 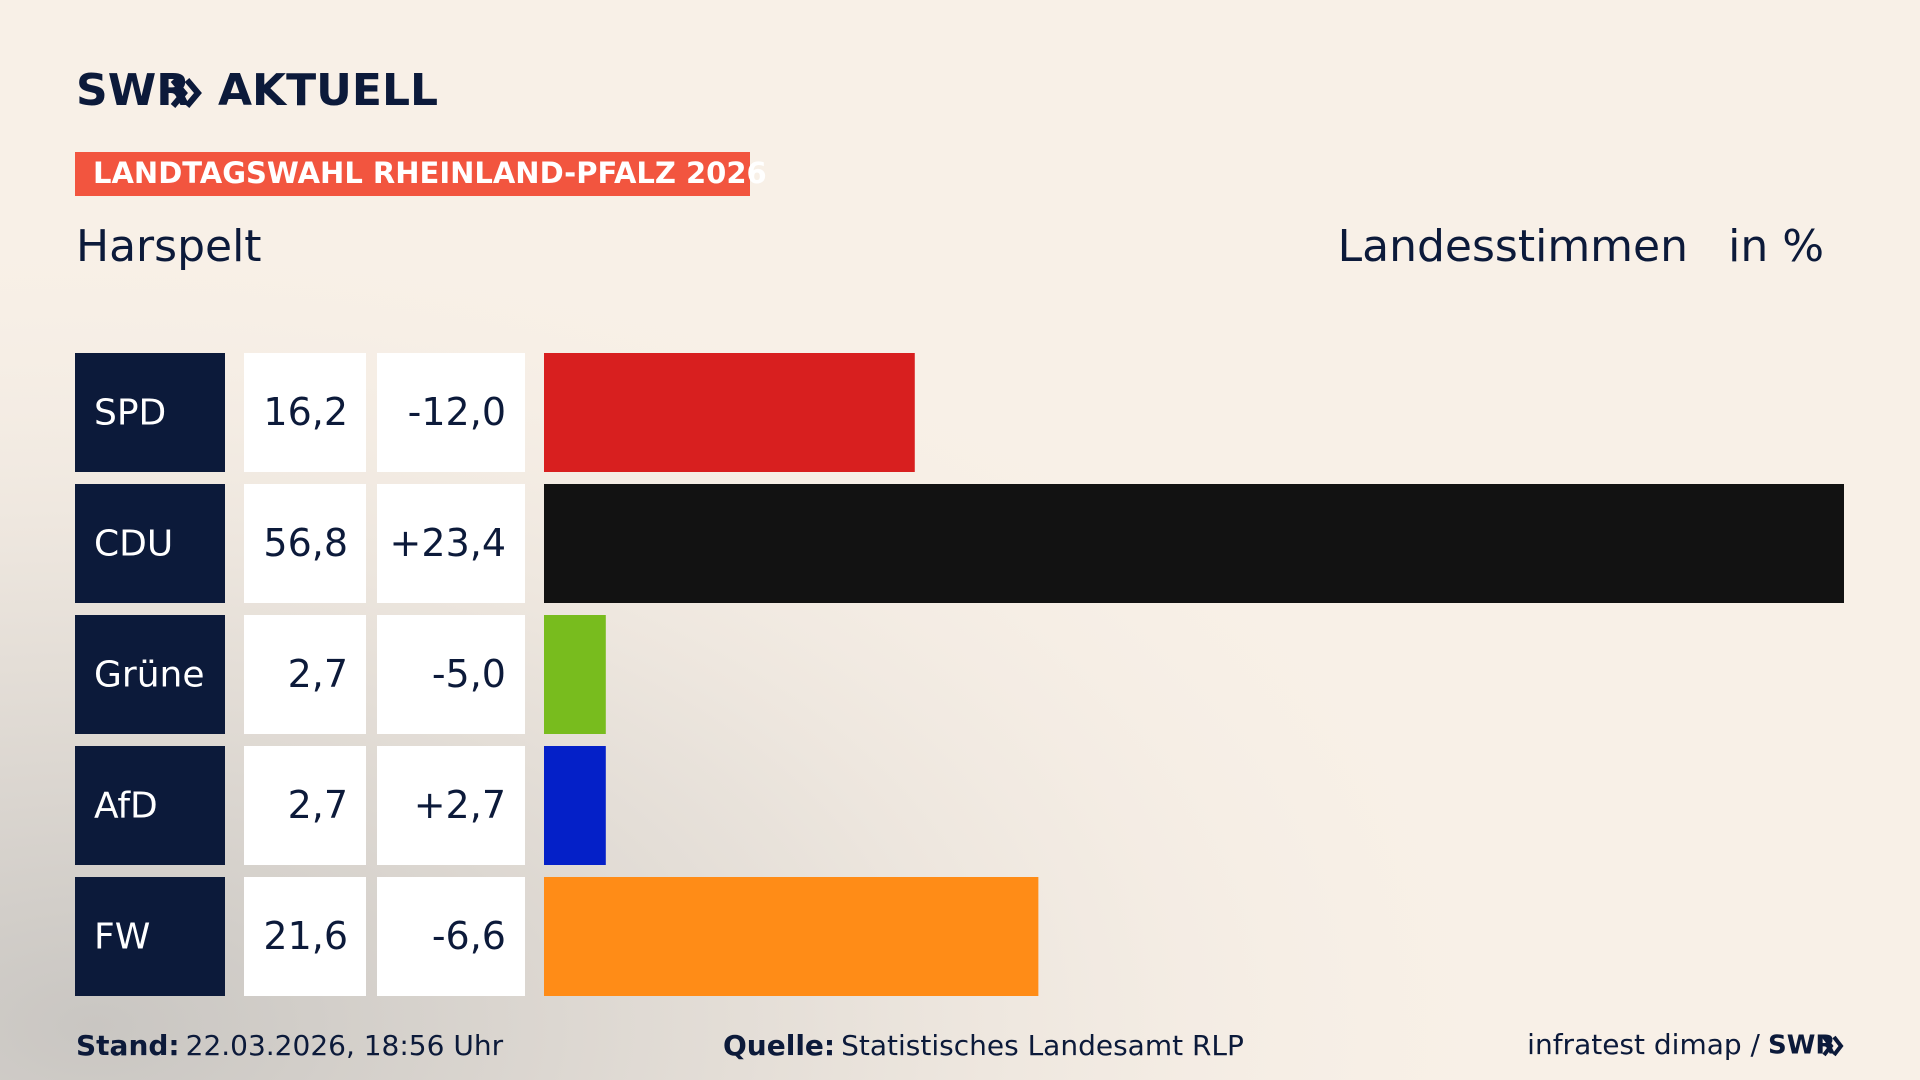 What do you see at coordinates (1643, 1044) in the screenshot?
I see `footer-credit: infratest dimap /` at bounding box center [1643, 1044].